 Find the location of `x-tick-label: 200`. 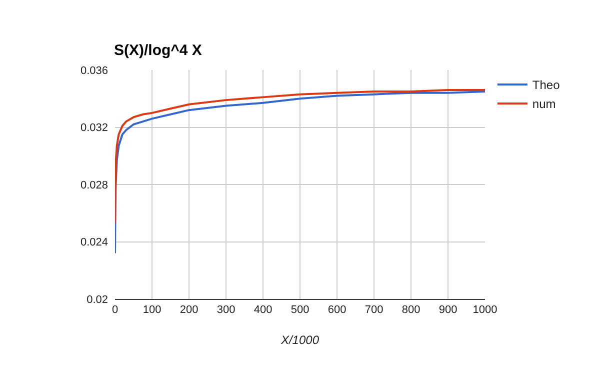

x-tick-label: 200 is located at coordinates (189, 310).